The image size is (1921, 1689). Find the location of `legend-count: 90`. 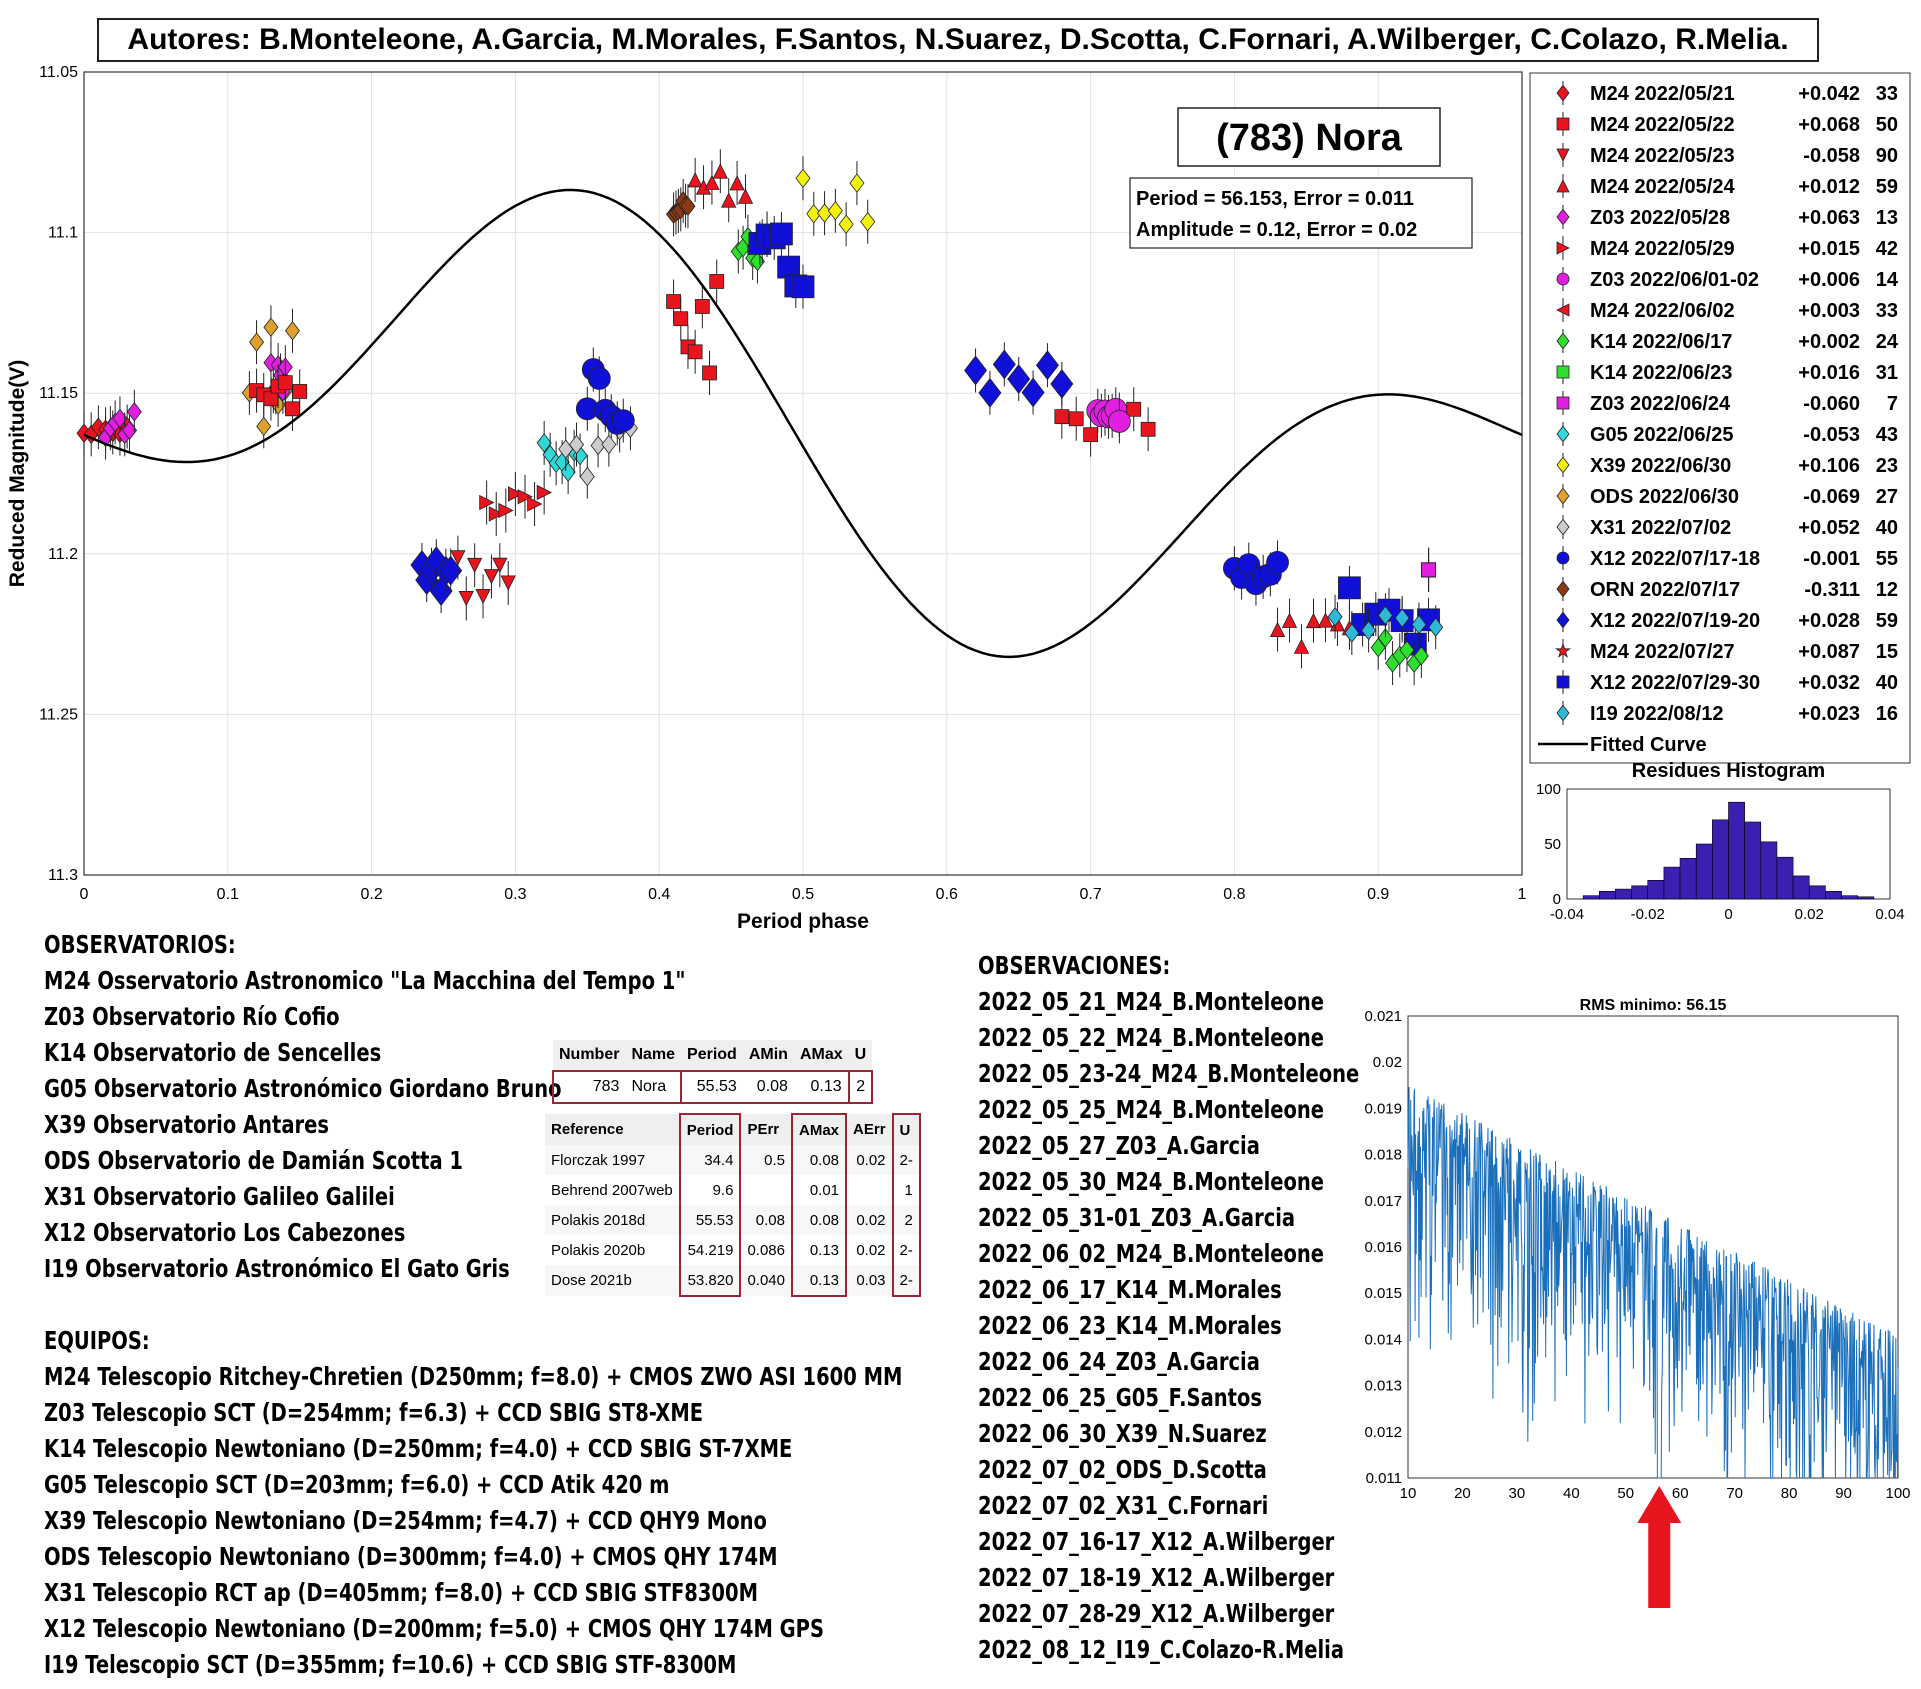

legend-count: 90 is located at coordinates (1887, 156).